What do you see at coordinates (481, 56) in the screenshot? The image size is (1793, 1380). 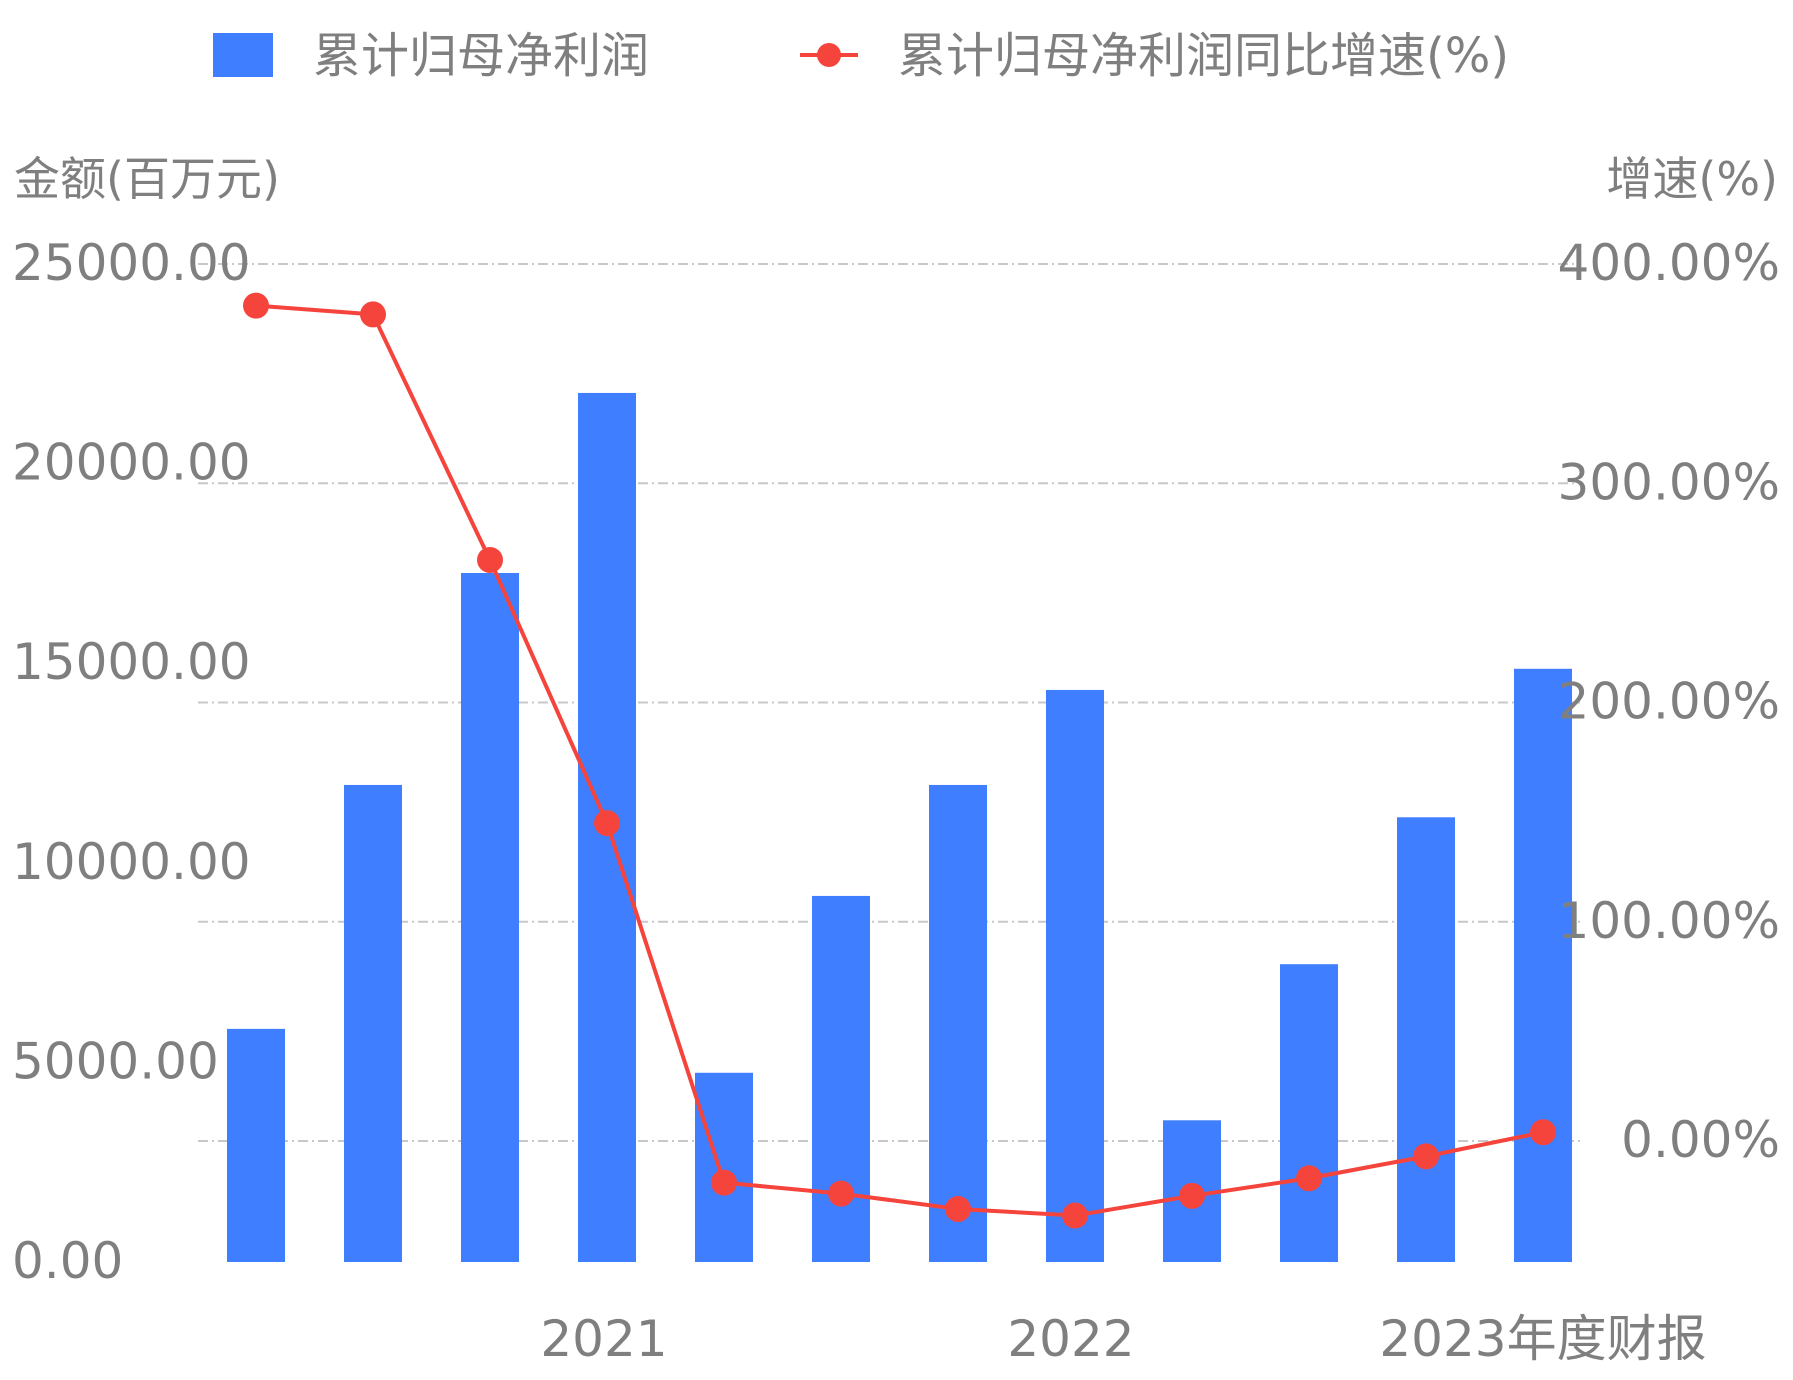 I see `legend-bar-label: 累计归母净利润` at bounding box center [481, 56].